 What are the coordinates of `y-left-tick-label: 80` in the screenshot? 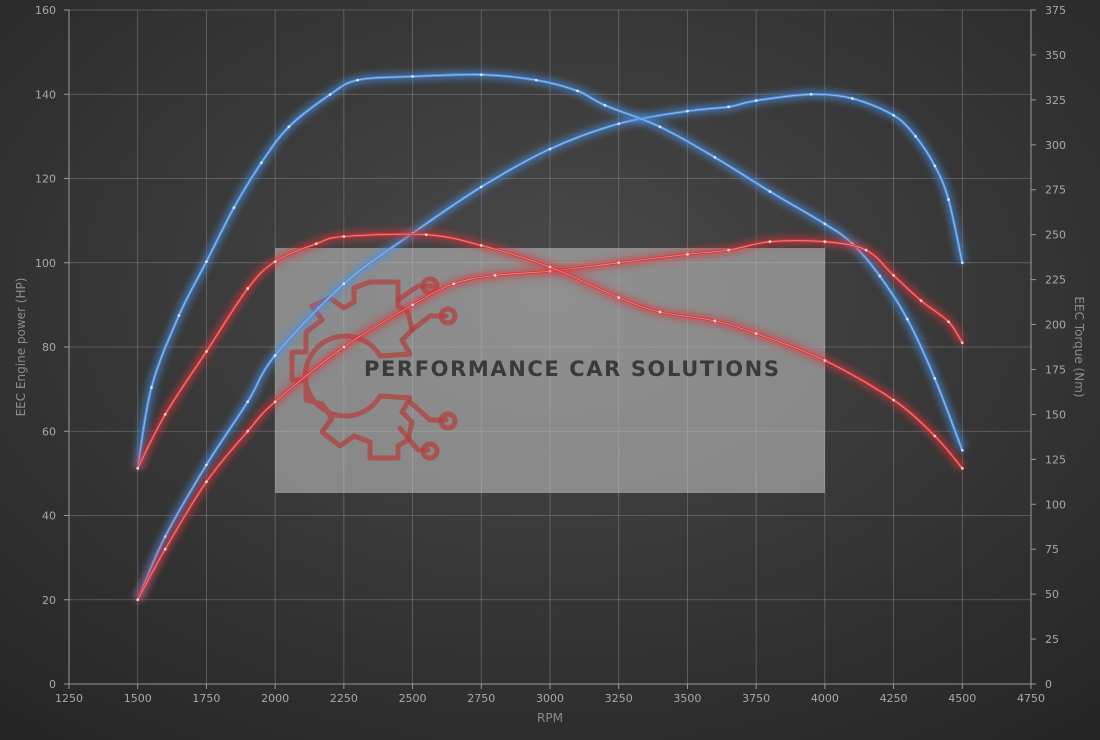 It's located at (49, 347).